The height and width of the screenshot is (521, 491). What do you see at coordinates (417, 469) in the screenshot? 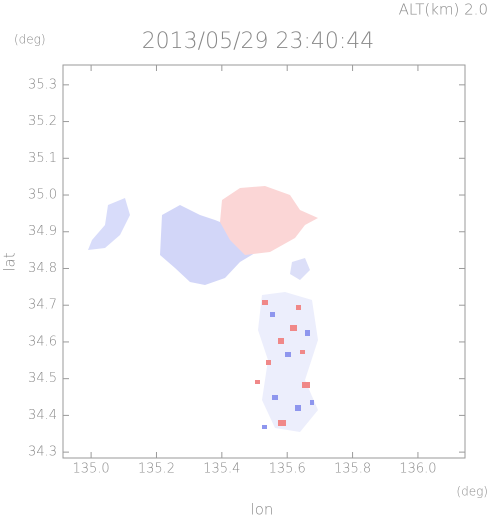
I see `x-tick-label: 136.0` at bounding box center [417, 469].